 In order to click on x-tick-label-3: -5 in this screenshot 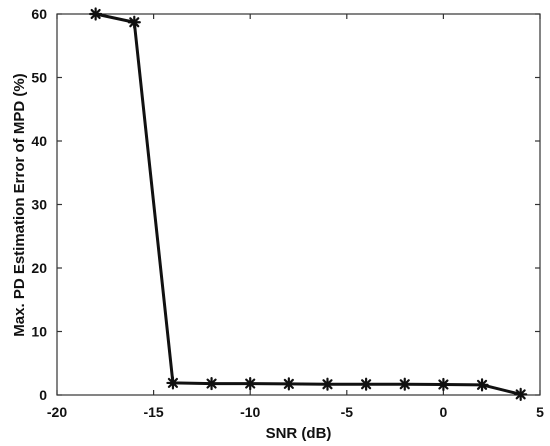, I will do `click(347, 412)`.